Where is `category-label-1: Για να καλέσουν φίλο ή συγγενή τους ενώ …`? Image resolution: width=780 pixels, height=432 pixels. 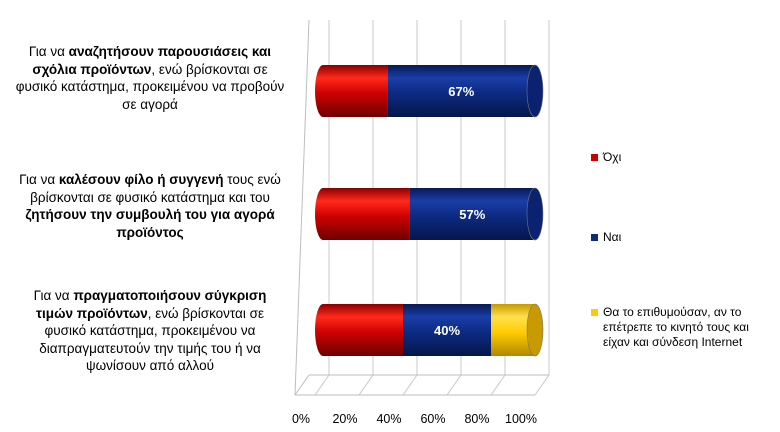
category-label-1: Για να καλέσουν φίλο ή συγγενή τους ενώ … is located at coordinates (150, 206).